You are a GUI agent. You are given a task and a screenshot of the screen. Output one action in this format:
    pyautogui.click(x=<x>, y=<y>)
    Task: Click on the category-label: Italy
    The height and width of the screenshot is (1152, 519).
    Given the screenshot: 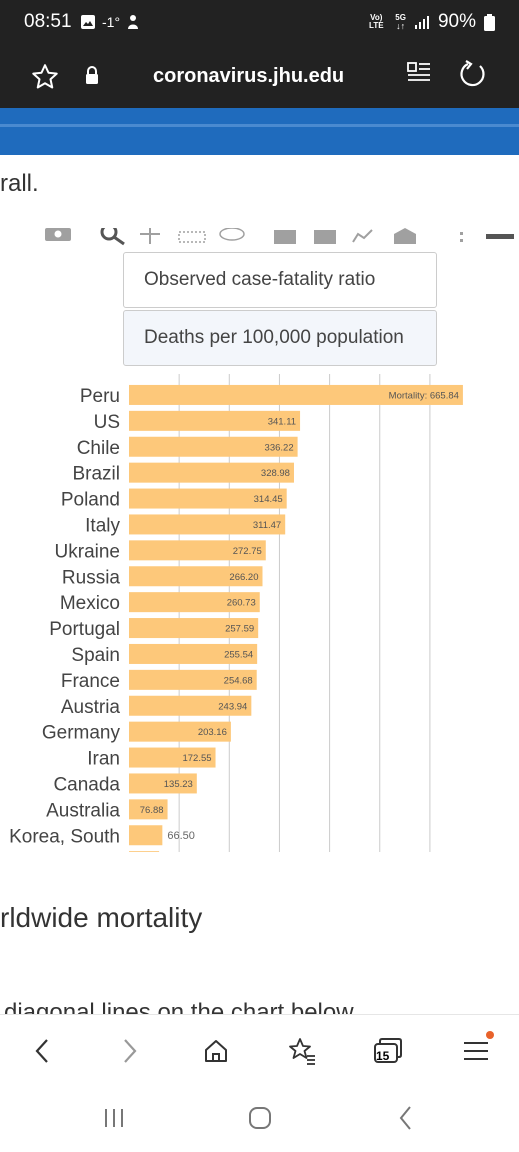 What is the action you would take?
    pyautogui.click(x=102, y=525)
    